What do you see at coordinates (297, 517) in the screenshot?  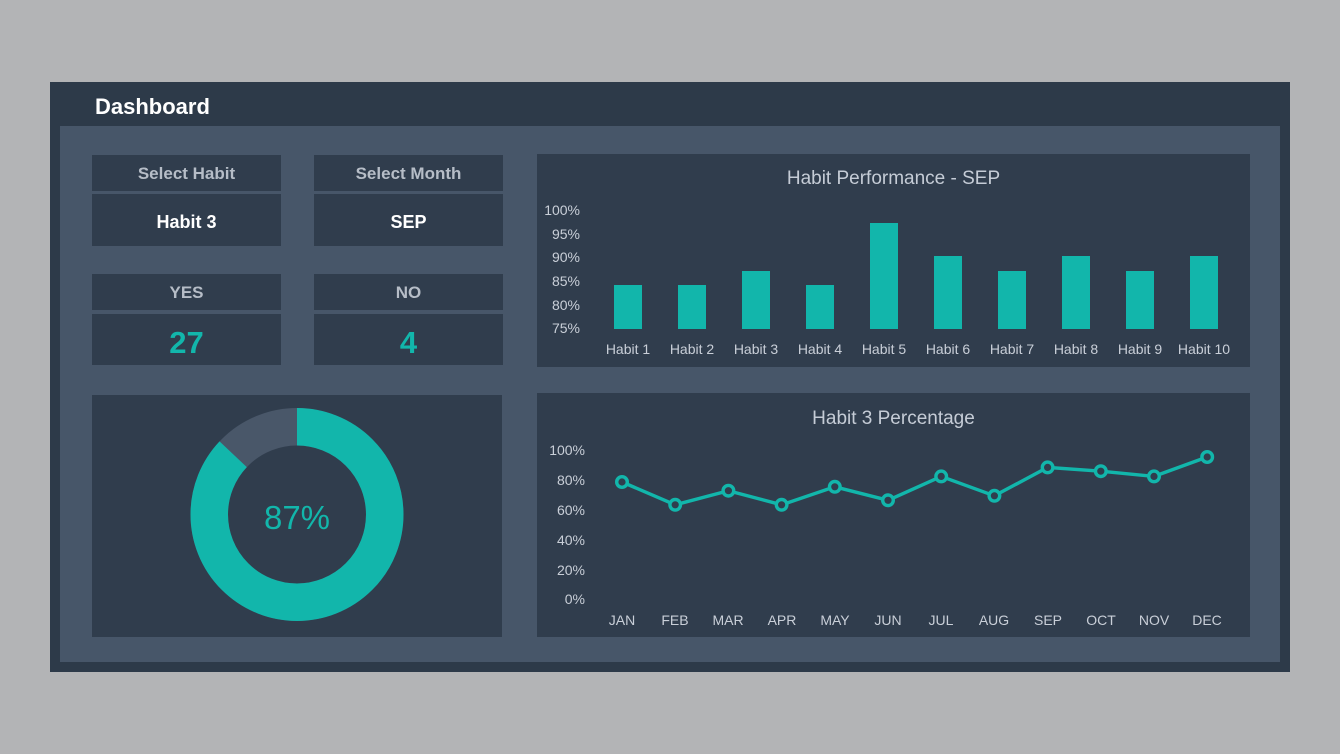 I see `svg-text: 87%` at bounding box center [297, 517].